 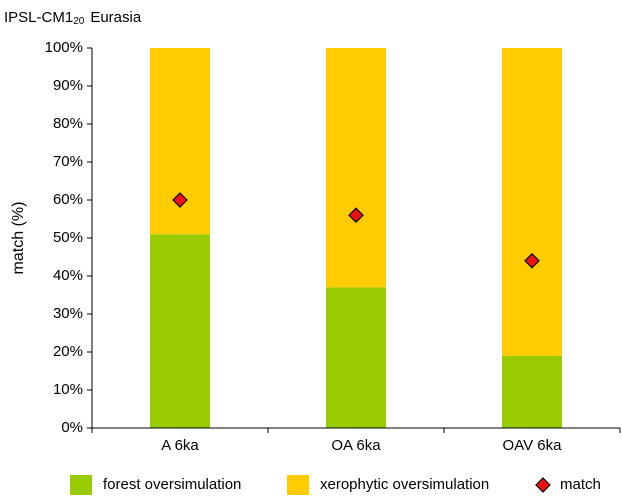 What do you see at coordinates (68, 123) in the screenshot?
I see `y-tick-label: 80%` at bounding box center [68, 123].